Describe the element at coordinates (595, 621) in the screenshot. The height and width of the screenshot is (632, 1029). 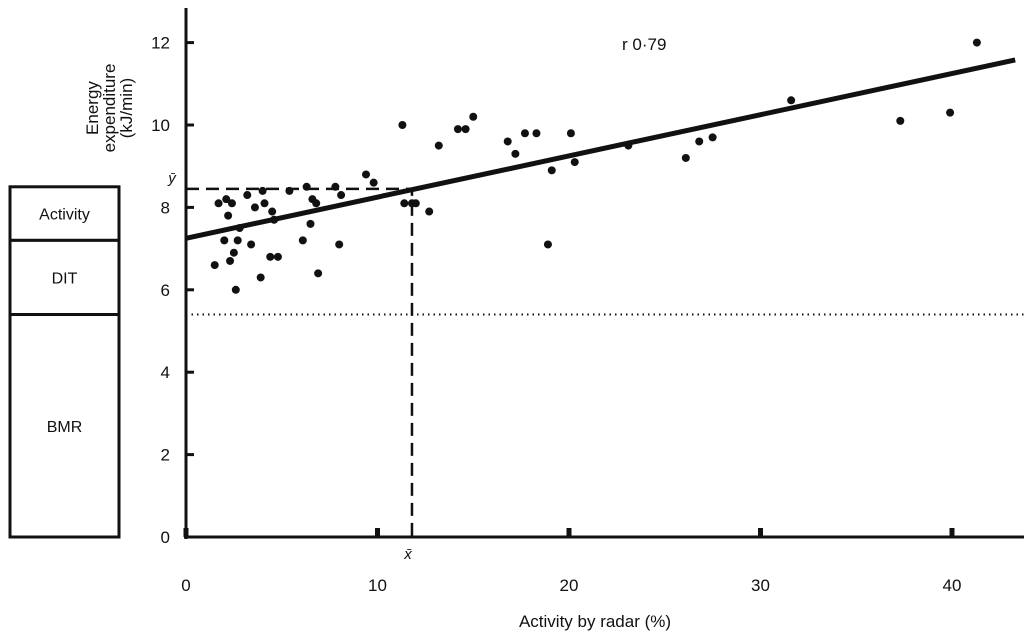
I see `x-axis-title: Activity by radar (%)` at that location.